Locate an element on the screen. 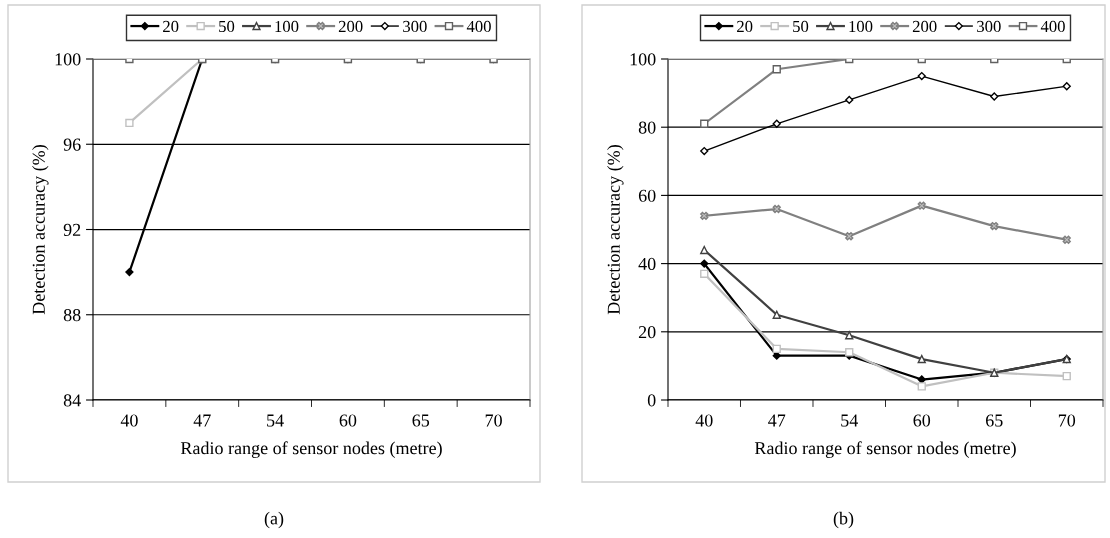  y-tick-label: 92 is located at coordinates (72, 229).